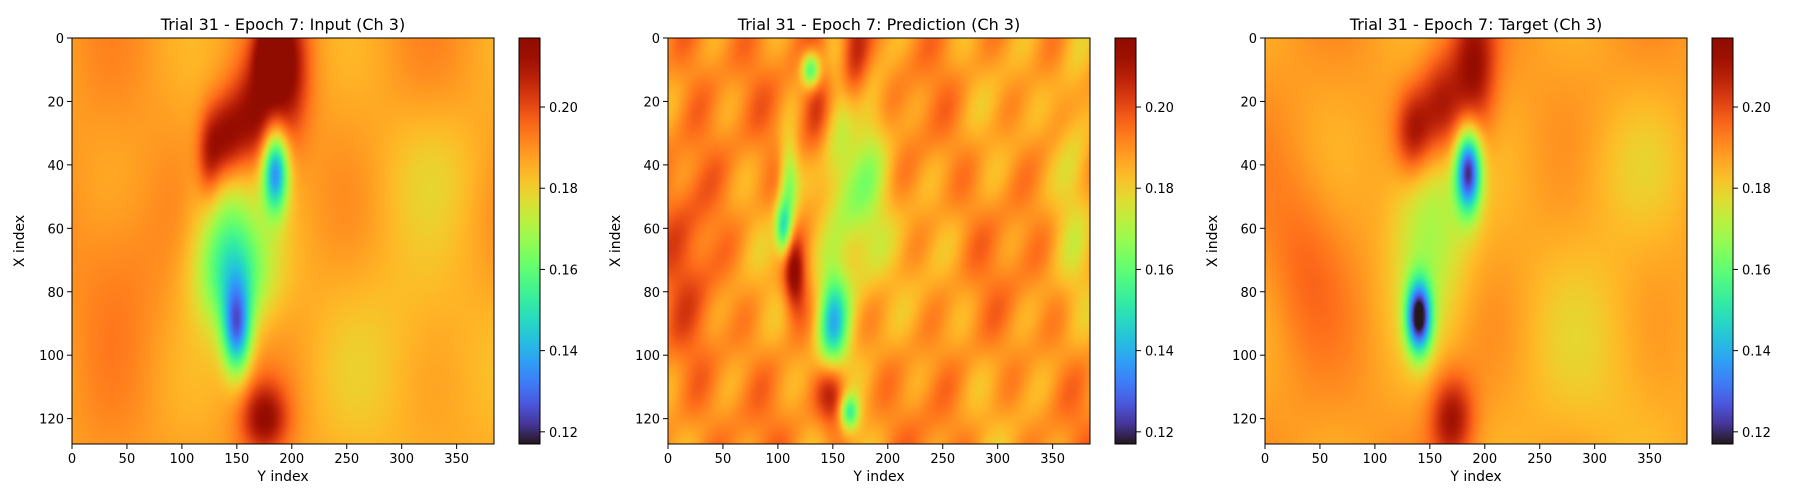 The width and height of the screenshot is (1800, 500). Describe the element at coordinates (878, 24) in the screenshot. I see `chart-title: Trial 31 - Epoch 7: Prediction (Ch 3)` at that location.